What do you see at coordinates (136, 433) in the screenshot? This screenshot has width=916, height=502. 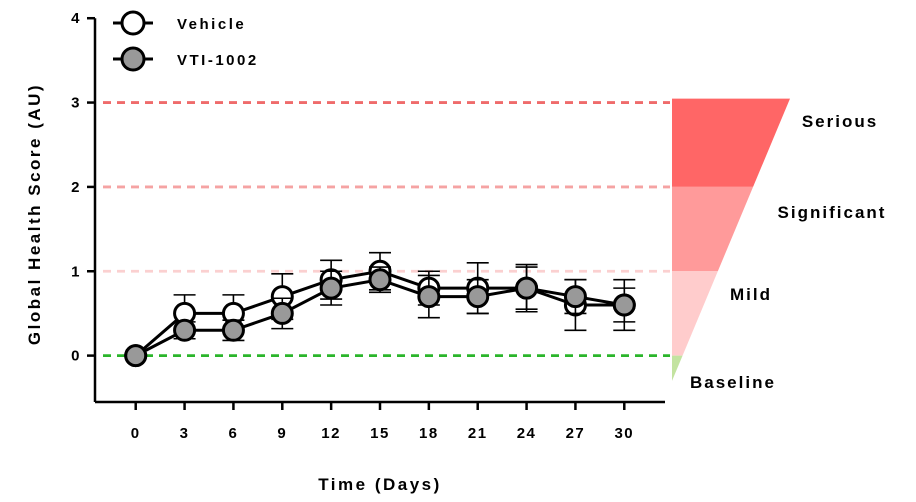 I see `x-tick-label: 0` at bounding box center [136, 433].